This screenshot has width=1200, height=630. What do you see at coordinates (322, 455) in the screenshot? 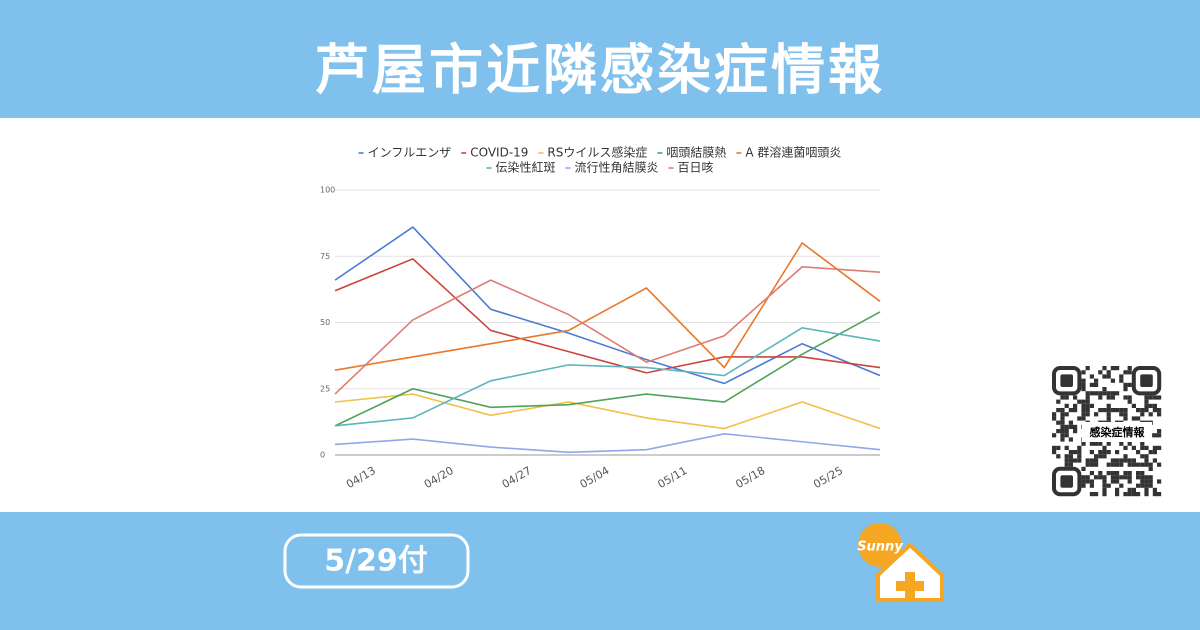
I see `y-tick-label: 0` at bounding box center [322, 455].